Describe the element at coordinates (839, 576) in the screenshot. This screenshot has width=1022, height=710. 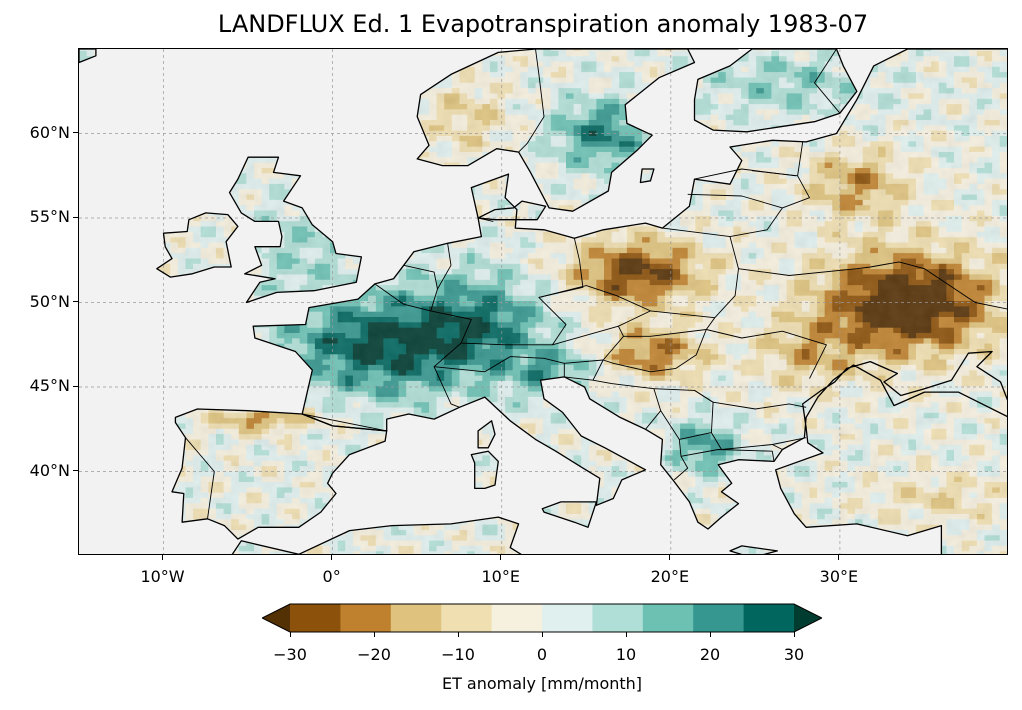
I see `lon-tick-label: 30°E` at that location.